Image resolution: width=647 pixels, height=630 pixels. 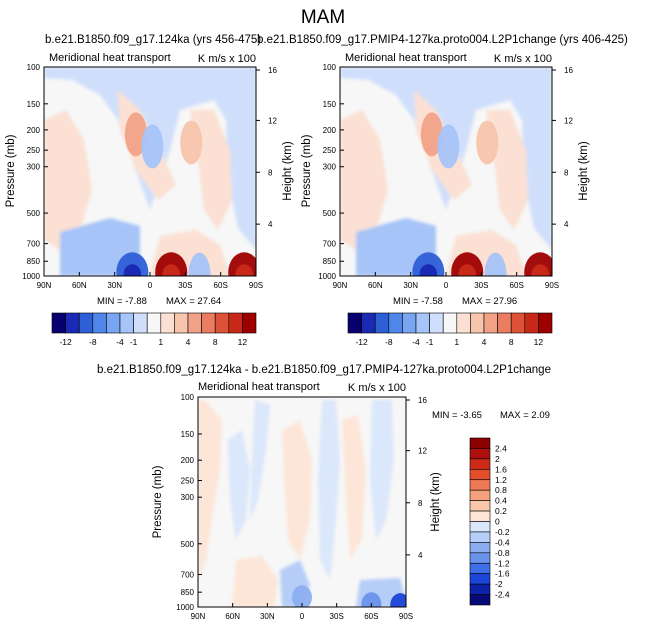 What do you see at coordinates (420, 555) in the screenshot?
I see `panel-3-ytick-right-label-3: 4` at bounding box center [420, 555].